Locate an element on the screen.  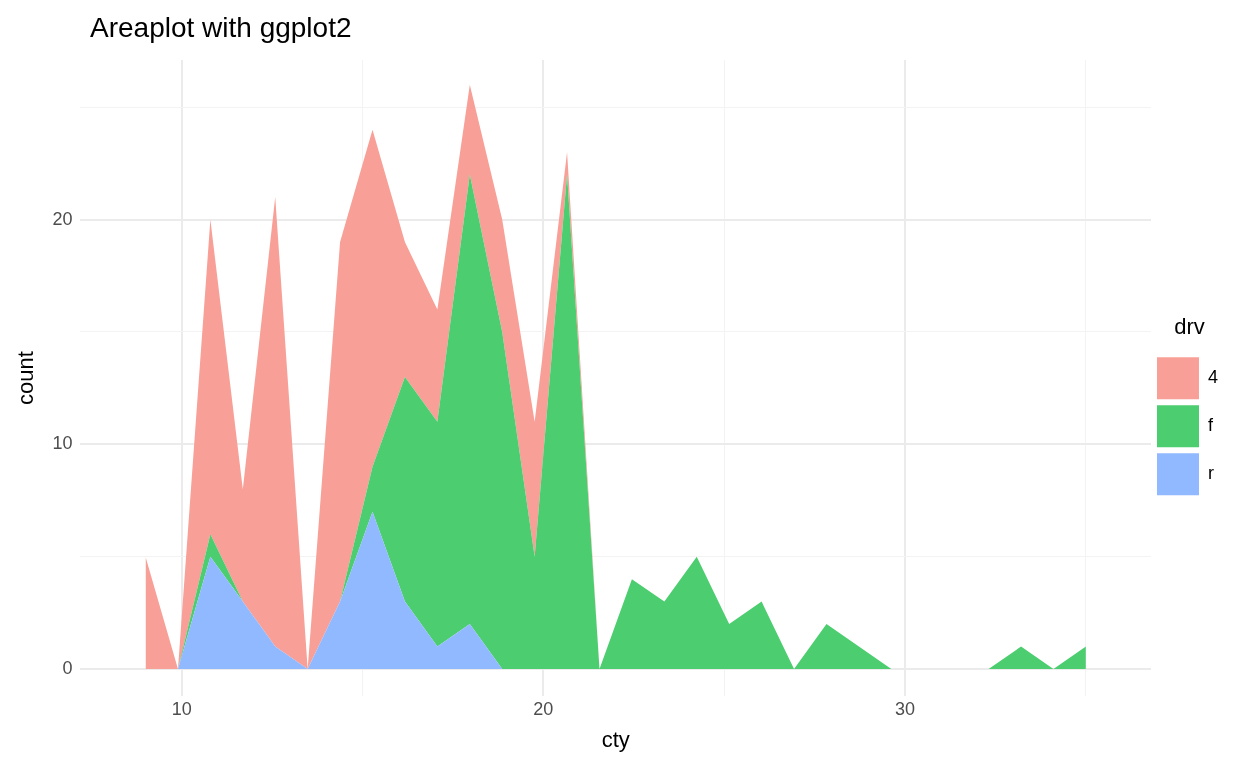
x-tick-label: 30 is located at coordinates (905, 708).